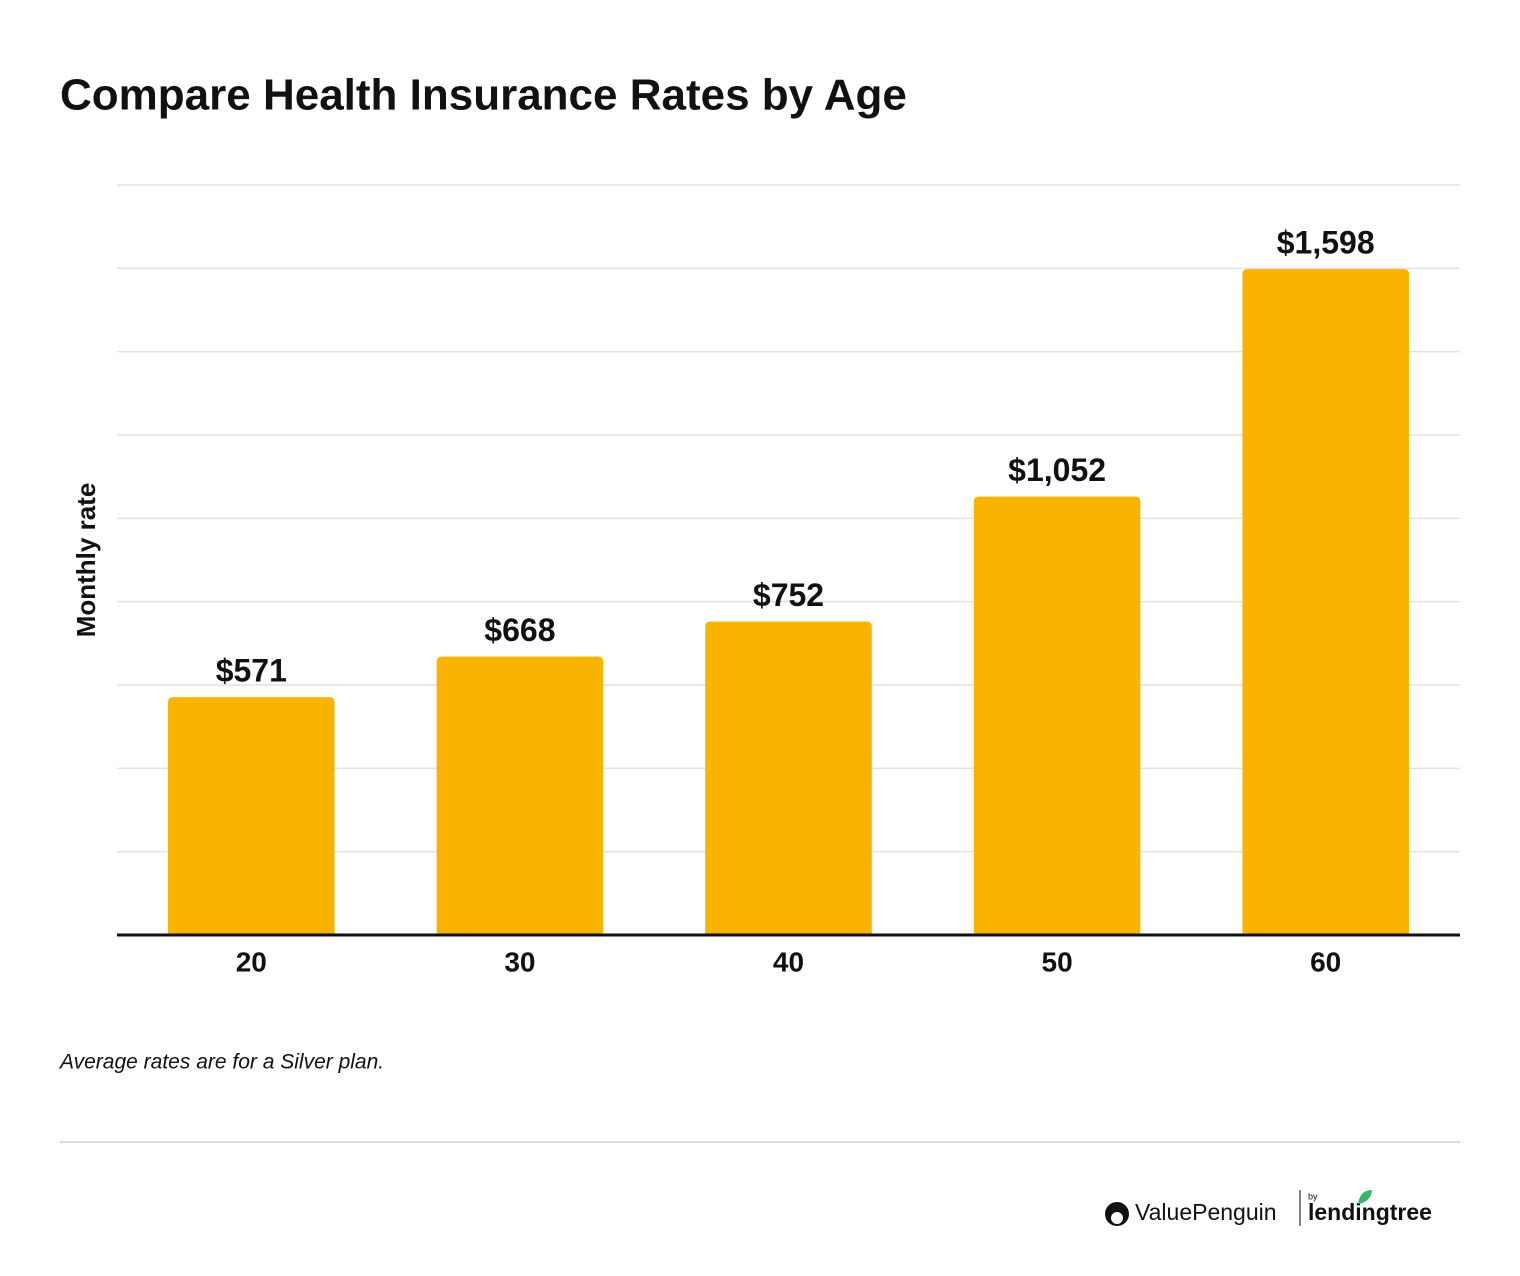 This screenshot has height=1276, width=1520. What do you see at coordinates (251, 961) in the screenshot?
I see `x-tick-label: 20` at bounding box center [251, 961].